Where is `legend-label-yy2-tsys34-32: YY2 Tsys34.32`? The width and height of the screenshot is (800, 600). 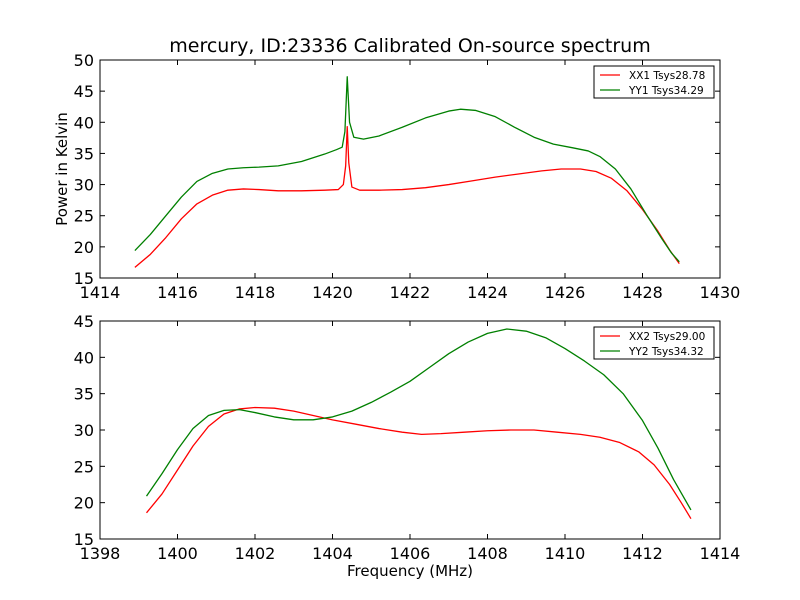 legend-label-yy2-tsys34-32: YY2 Tsys34.32 is located at coordinates (666, 352).